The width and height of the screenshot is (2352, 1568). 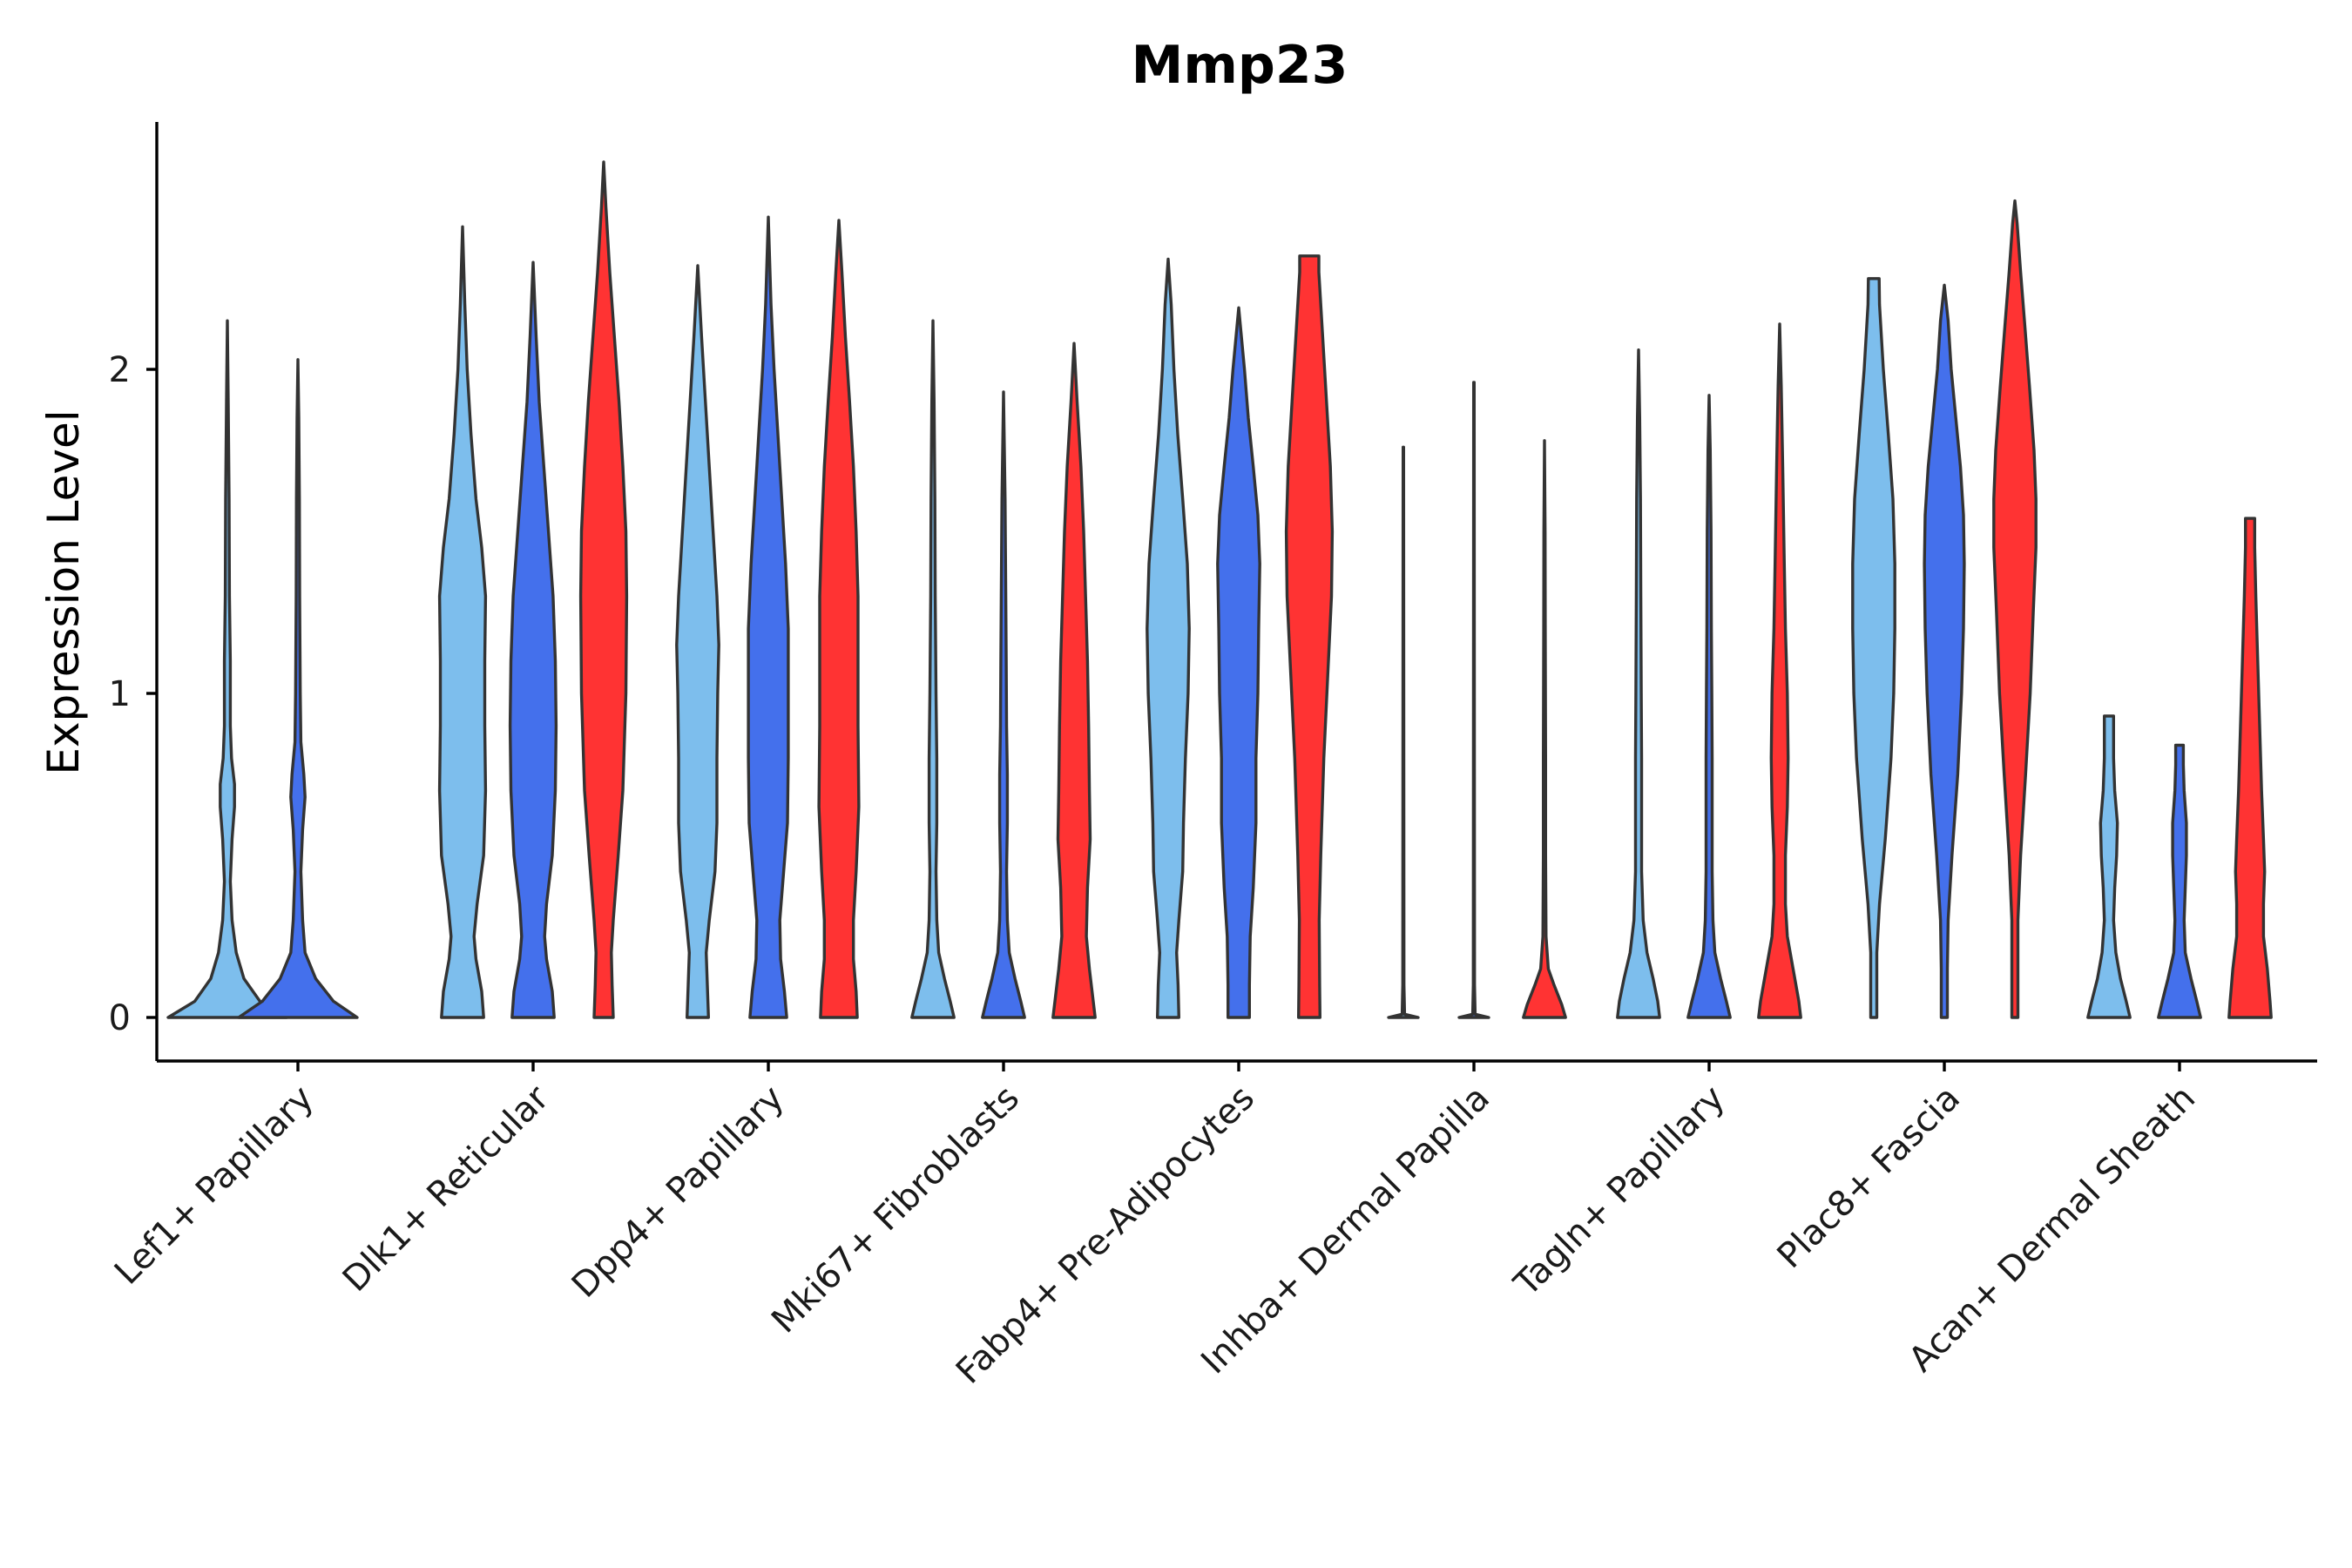 I want to click on x-tick-label-plac8-fascia: Plac8+ Fascia, so click(x=1870, y=1177).